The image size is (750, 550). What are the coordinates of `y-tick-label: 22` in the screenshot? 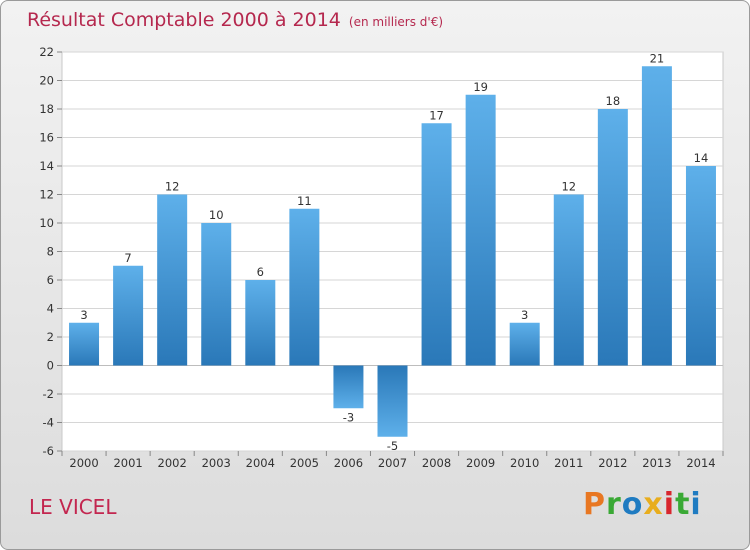 It's located at (46, 52).